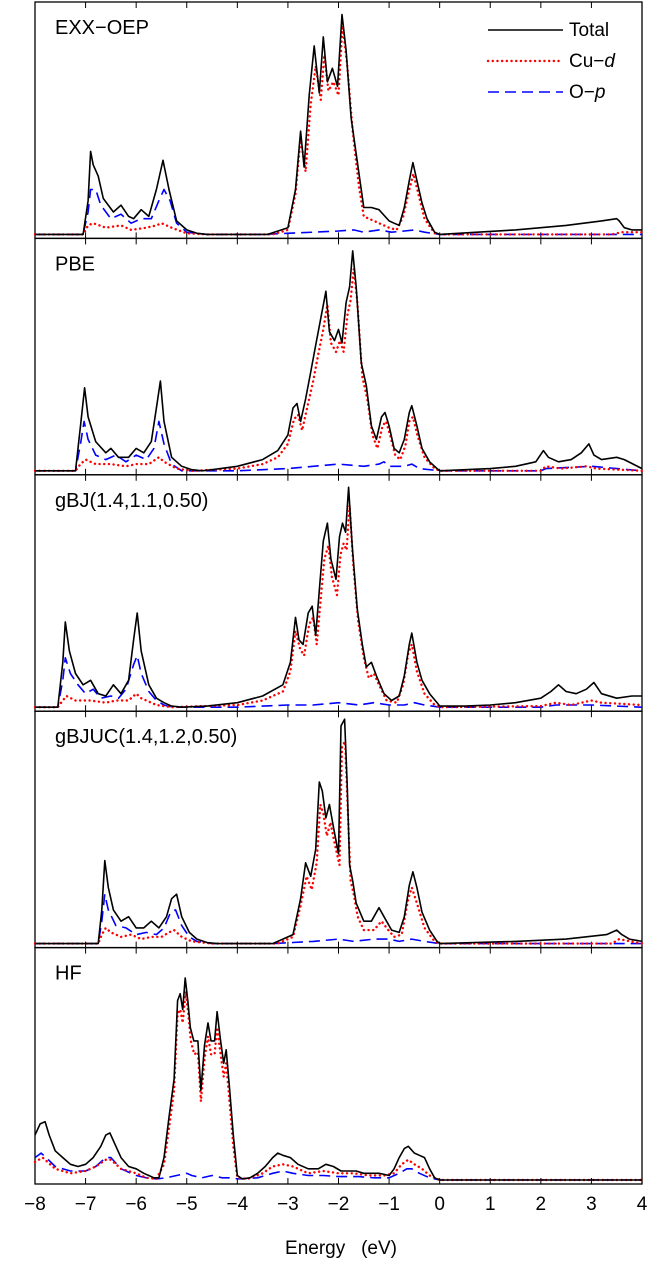  What do you see at coordinates (102, 28) in the screenshot?
I see `panel-label: EXX−OEP` at bounding box center [102, 28].